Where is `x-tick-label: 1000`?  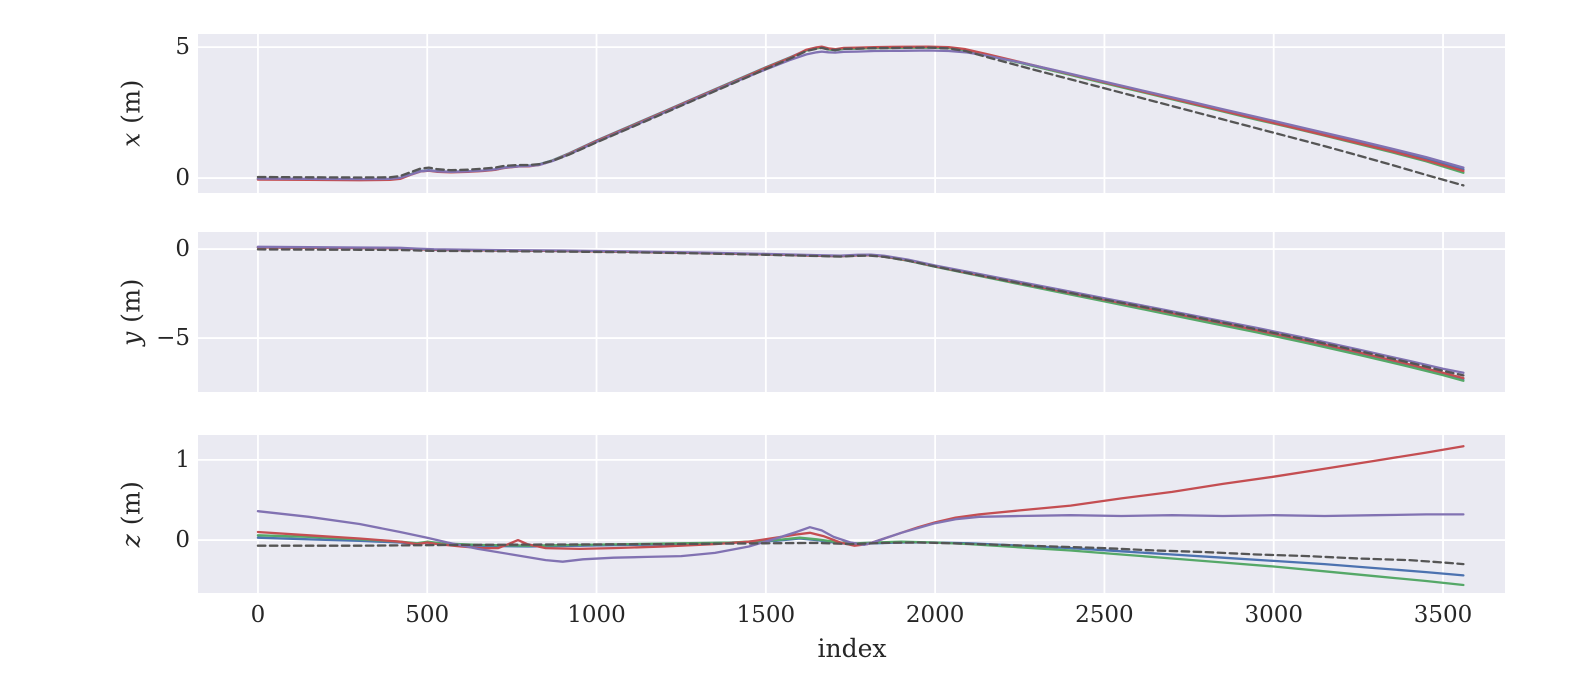 x-tick-label: 1000 is located at coordinates (596, 615).